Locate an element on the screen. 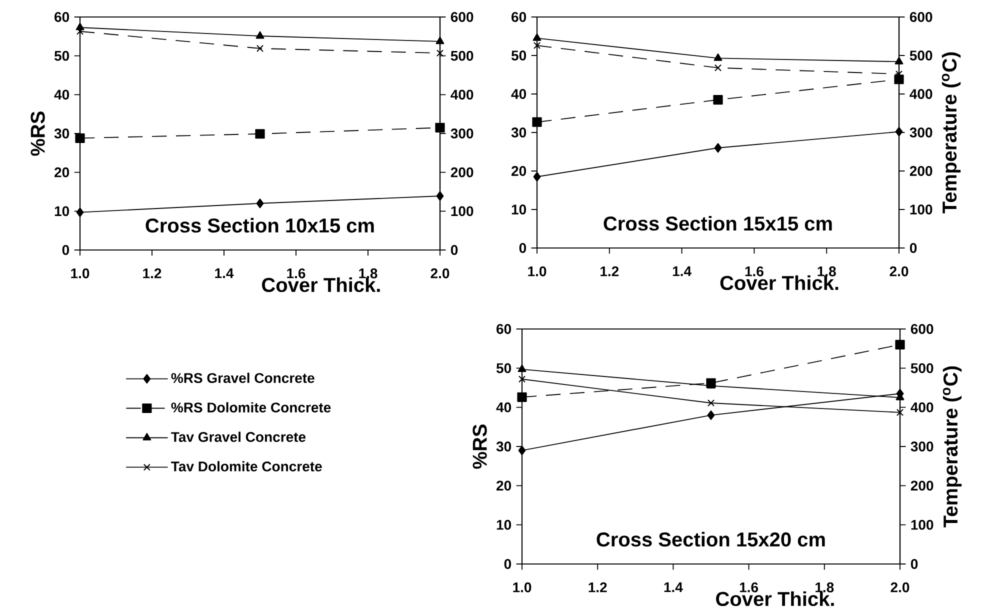 Image resolution: width=987 pixels, height=614 pixels. legend-label: %RS Dolomite Concrete is located at coordinates (251, 407).